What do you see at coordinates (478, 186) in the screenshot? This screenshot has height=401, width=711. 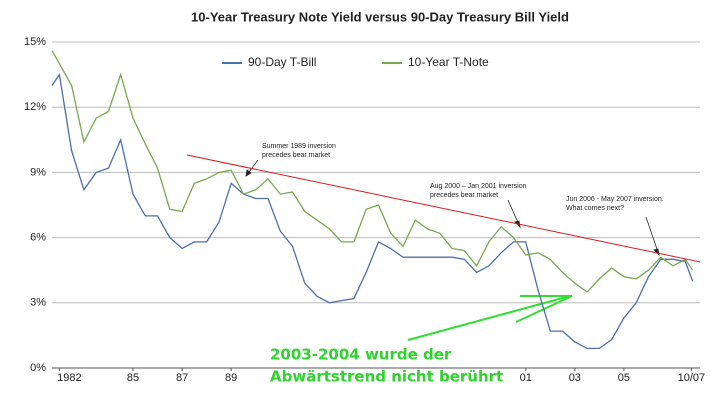 I see `annotation: Aug 2000 – Jan 2001 inversion` at bounding box center [478, 186].